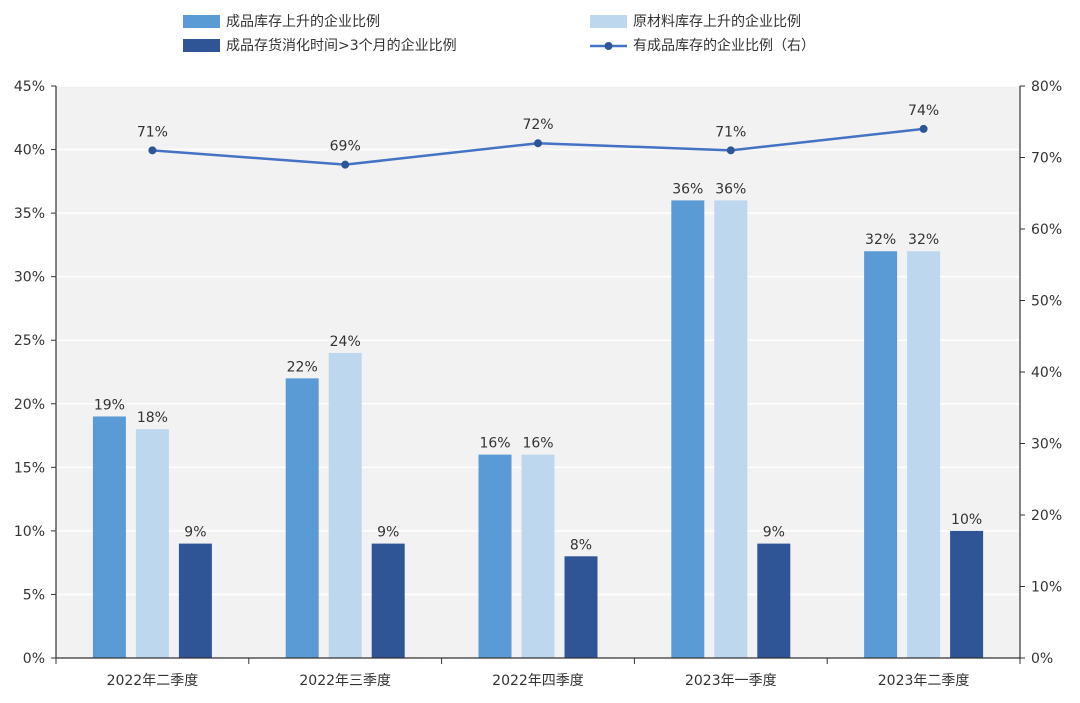 The width and height of the screenshot is (1080, 703). What do you see at coordinates (538, 681) in the screenshot?
I see `x-tick-label: 2022年四季度` at bounding box center [538, 681].